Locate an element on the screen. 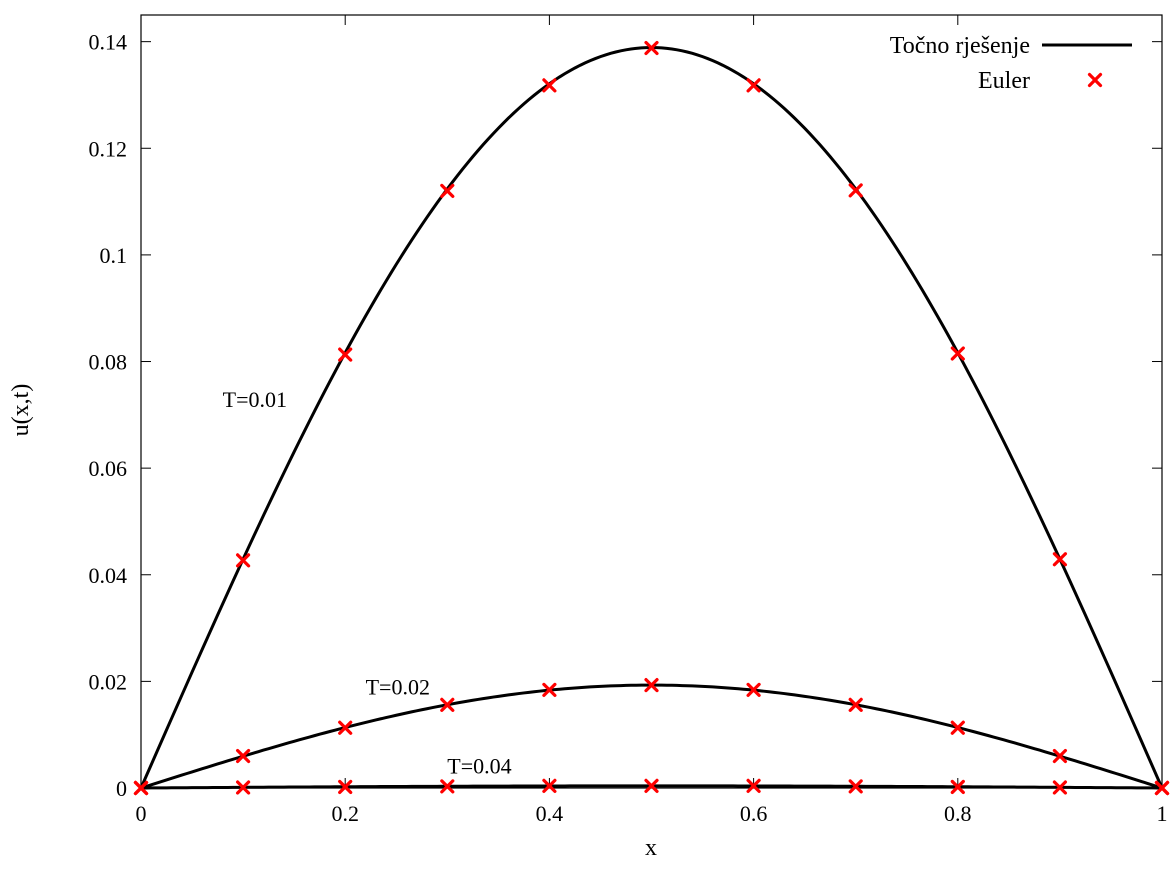 This screenshot has height=884, width=1172. x-tick-label: 1 is located at coordinates (1162, 813).